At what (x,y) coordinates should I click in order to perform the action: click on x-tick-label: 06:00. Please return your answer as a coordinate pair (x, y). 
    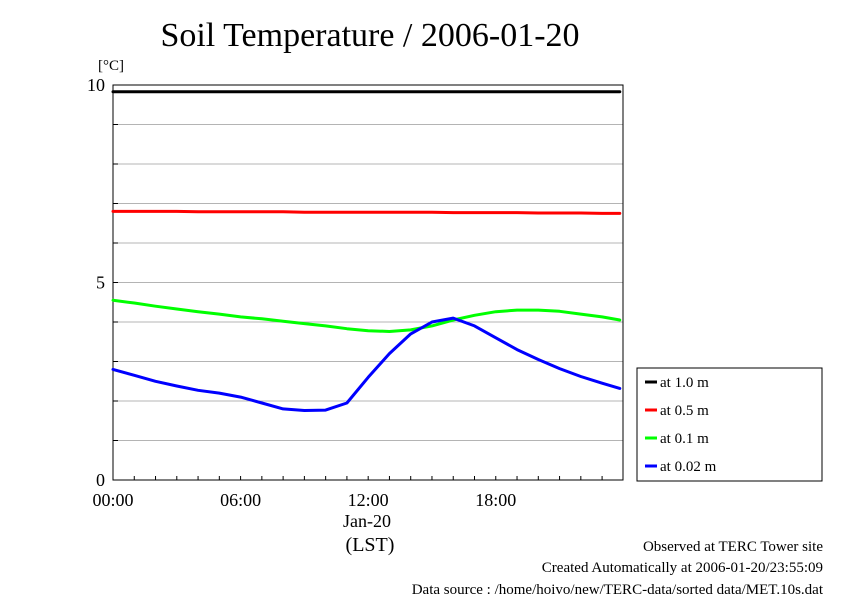
    Looking at the image, I should click on (240, 500).